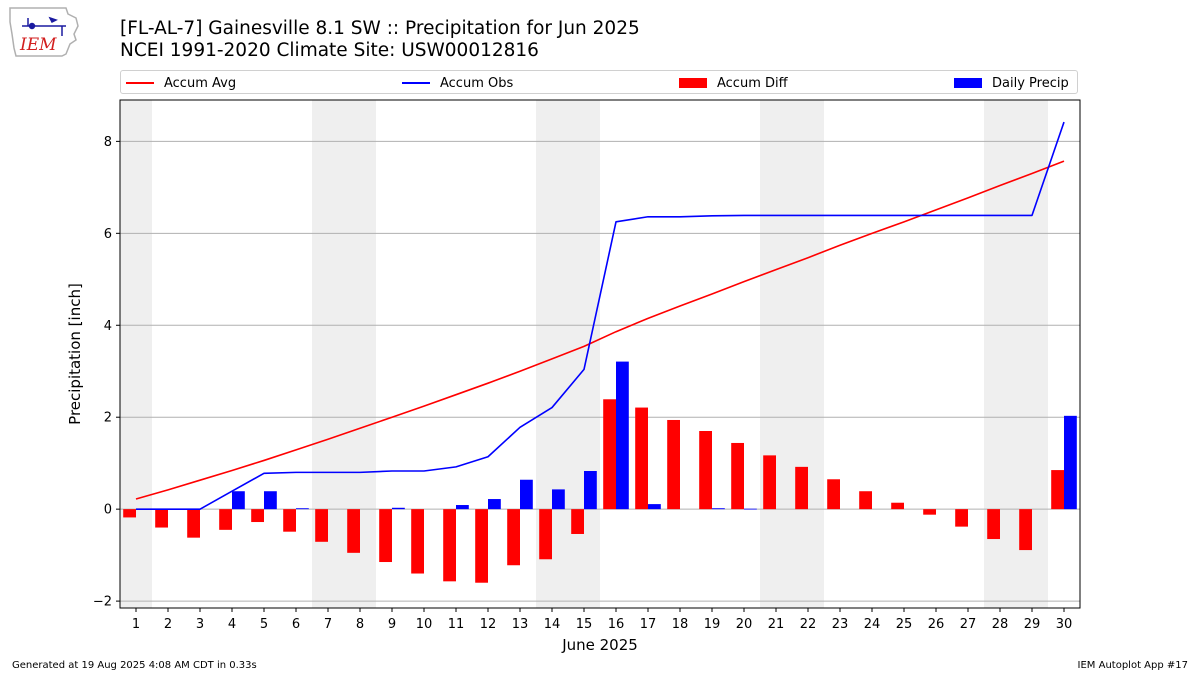 This screenshot has width=1200, height=675. Describe the element at coordinates (712, 624) in the screenshot. I see `x-tick-label-19: 19` at that location.